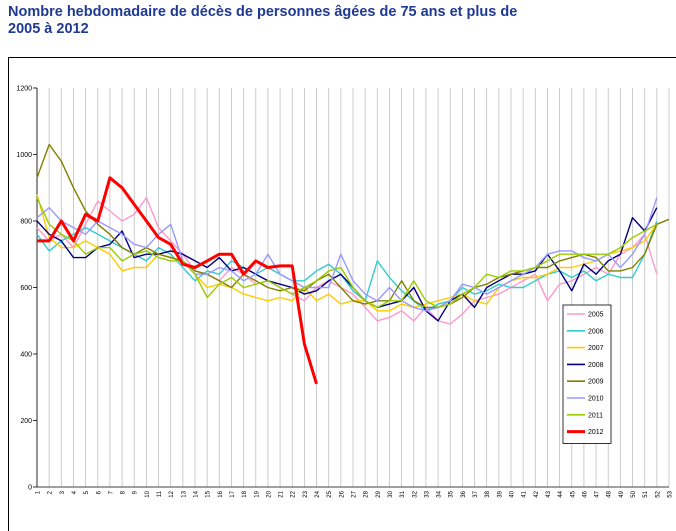 The image size is (676, 531). What do you see at coordinates (440, 493) in the screenshot?
I see `x-tick-label: 34` at bounding box center [440, 493].